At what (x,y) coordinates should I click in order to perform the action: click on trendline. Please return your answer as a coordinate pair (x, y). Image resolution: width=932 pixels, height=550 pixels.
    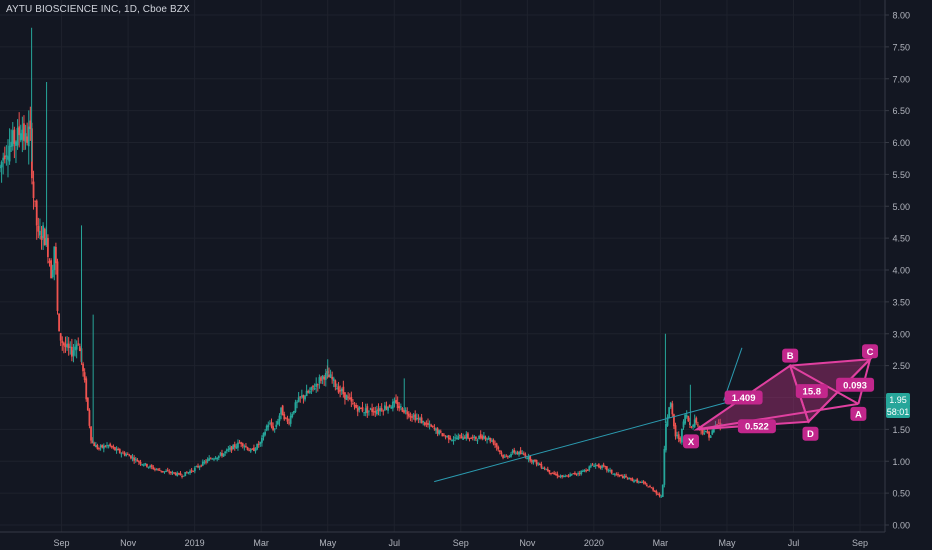
    Looking at the image, I should click on (587, 440).